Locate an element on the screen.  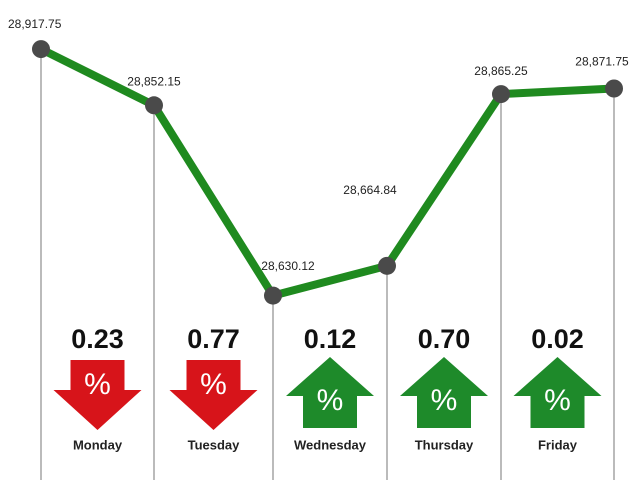
value-label: 28,630.12 is located at coordinates (288, 266).